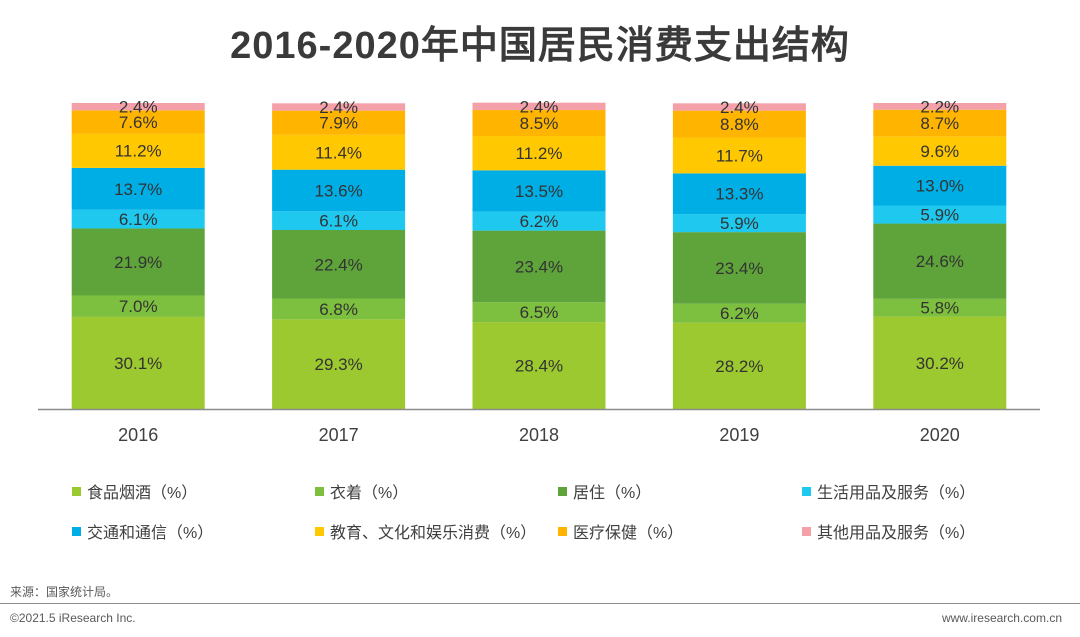 The width and height of the screenshot is (1080, 637). Describe the element at coordinates (628, 533) in the screenshot. I see `legend-label: 医疗保健（%）` at that location.